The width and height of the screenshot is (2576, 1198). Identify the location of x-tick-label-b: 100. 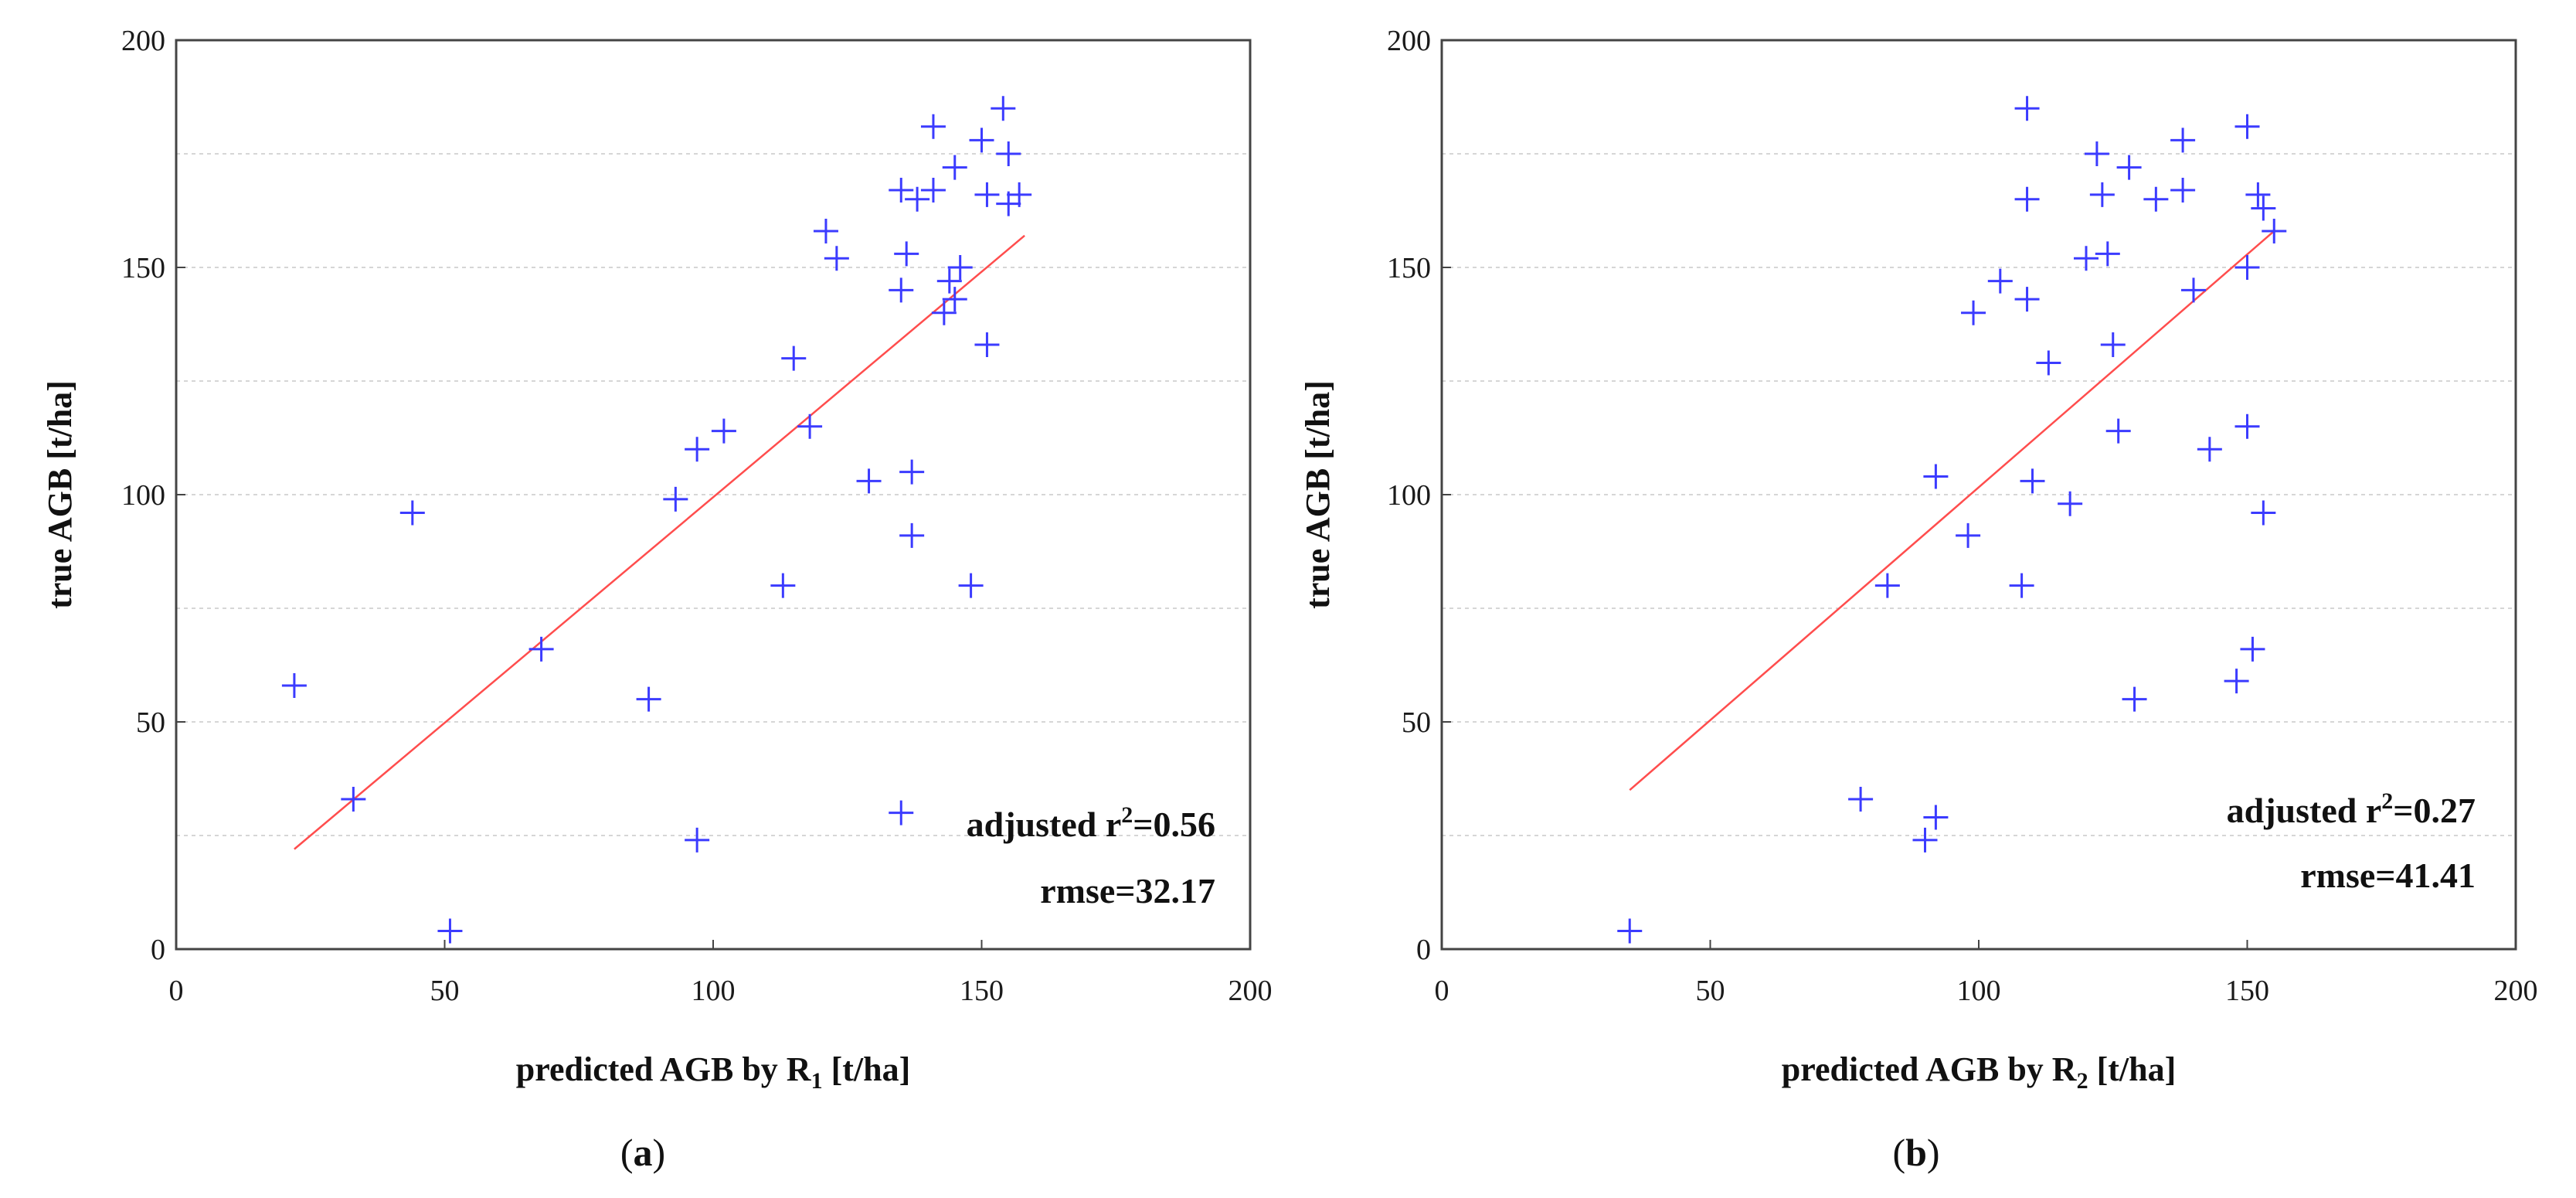
(1979, 991).